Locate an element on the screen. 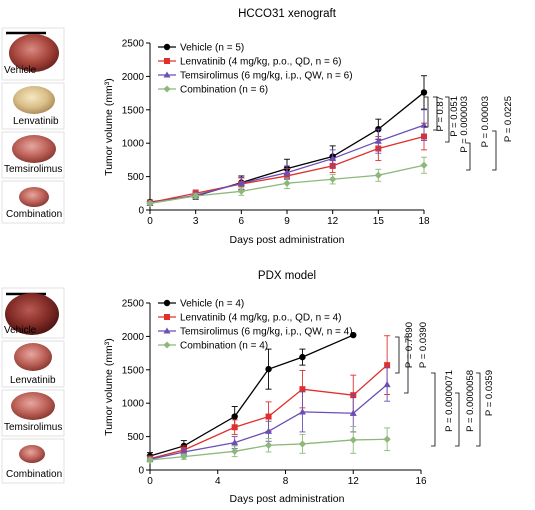 This screenshot has width=535, height=510. legend-marker-circle is located at coordinates (167, 303).